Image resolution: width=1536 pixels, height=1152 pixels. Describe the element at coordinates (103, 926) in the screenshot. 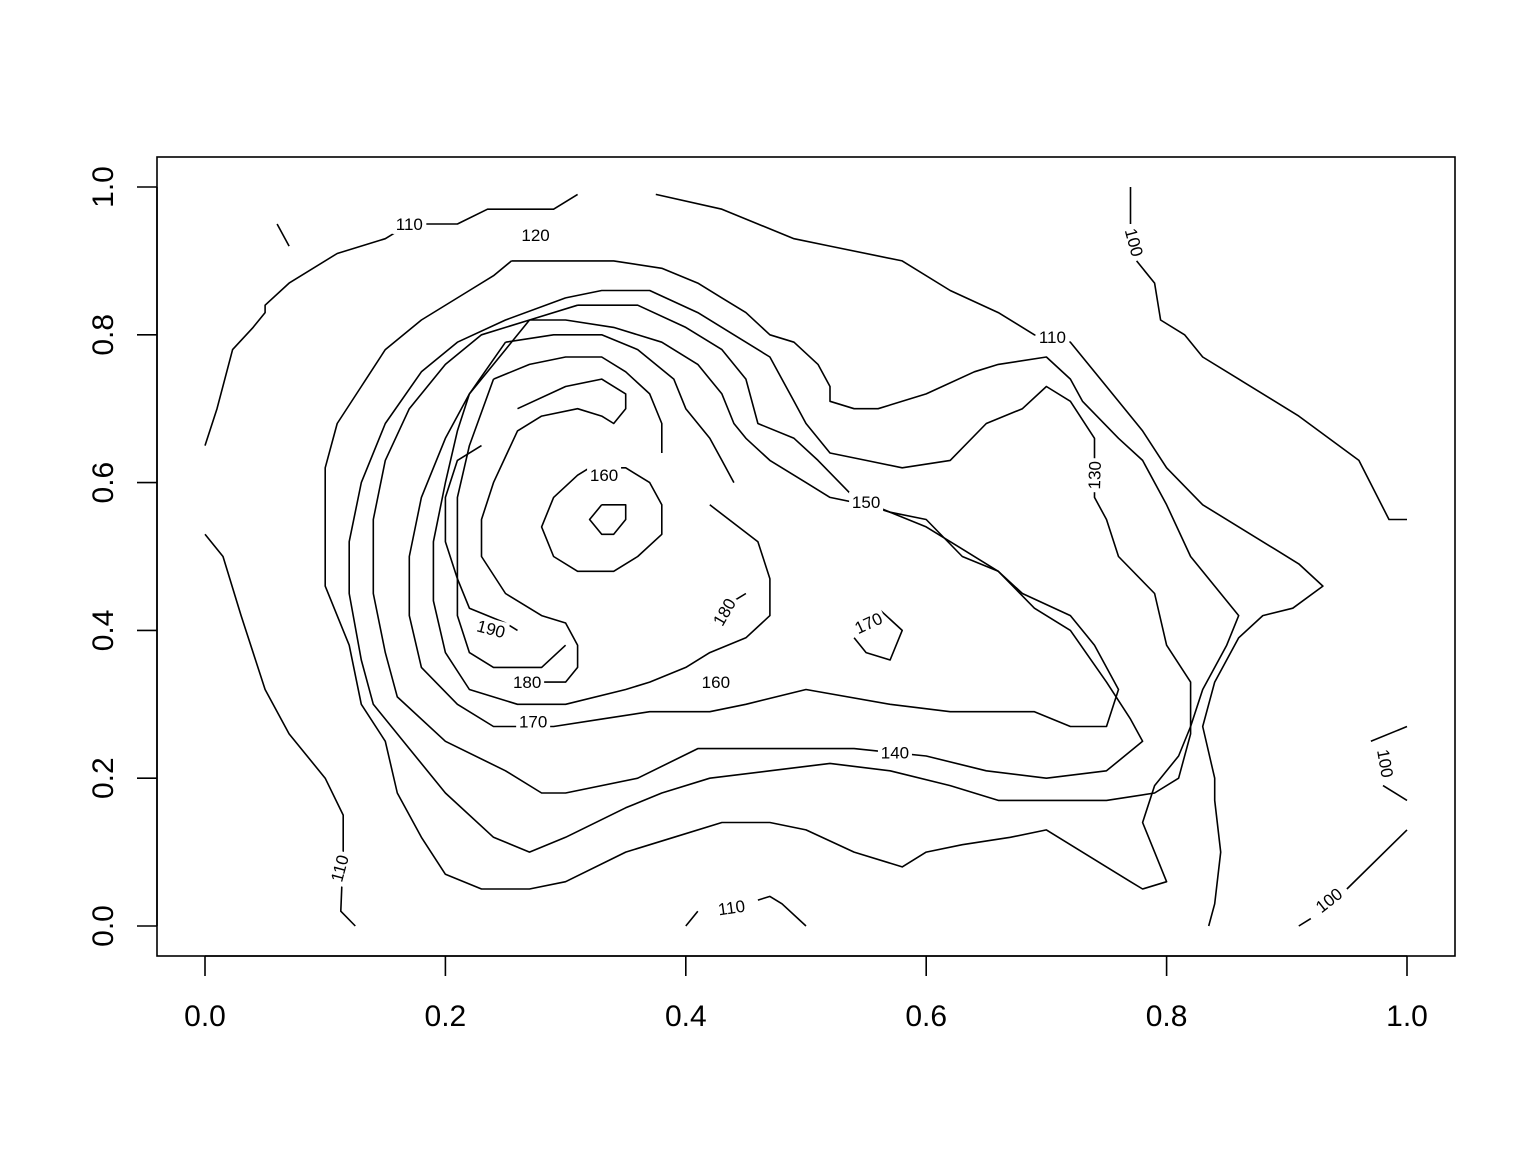

I see `y-tick-label: 0.0` at that location.